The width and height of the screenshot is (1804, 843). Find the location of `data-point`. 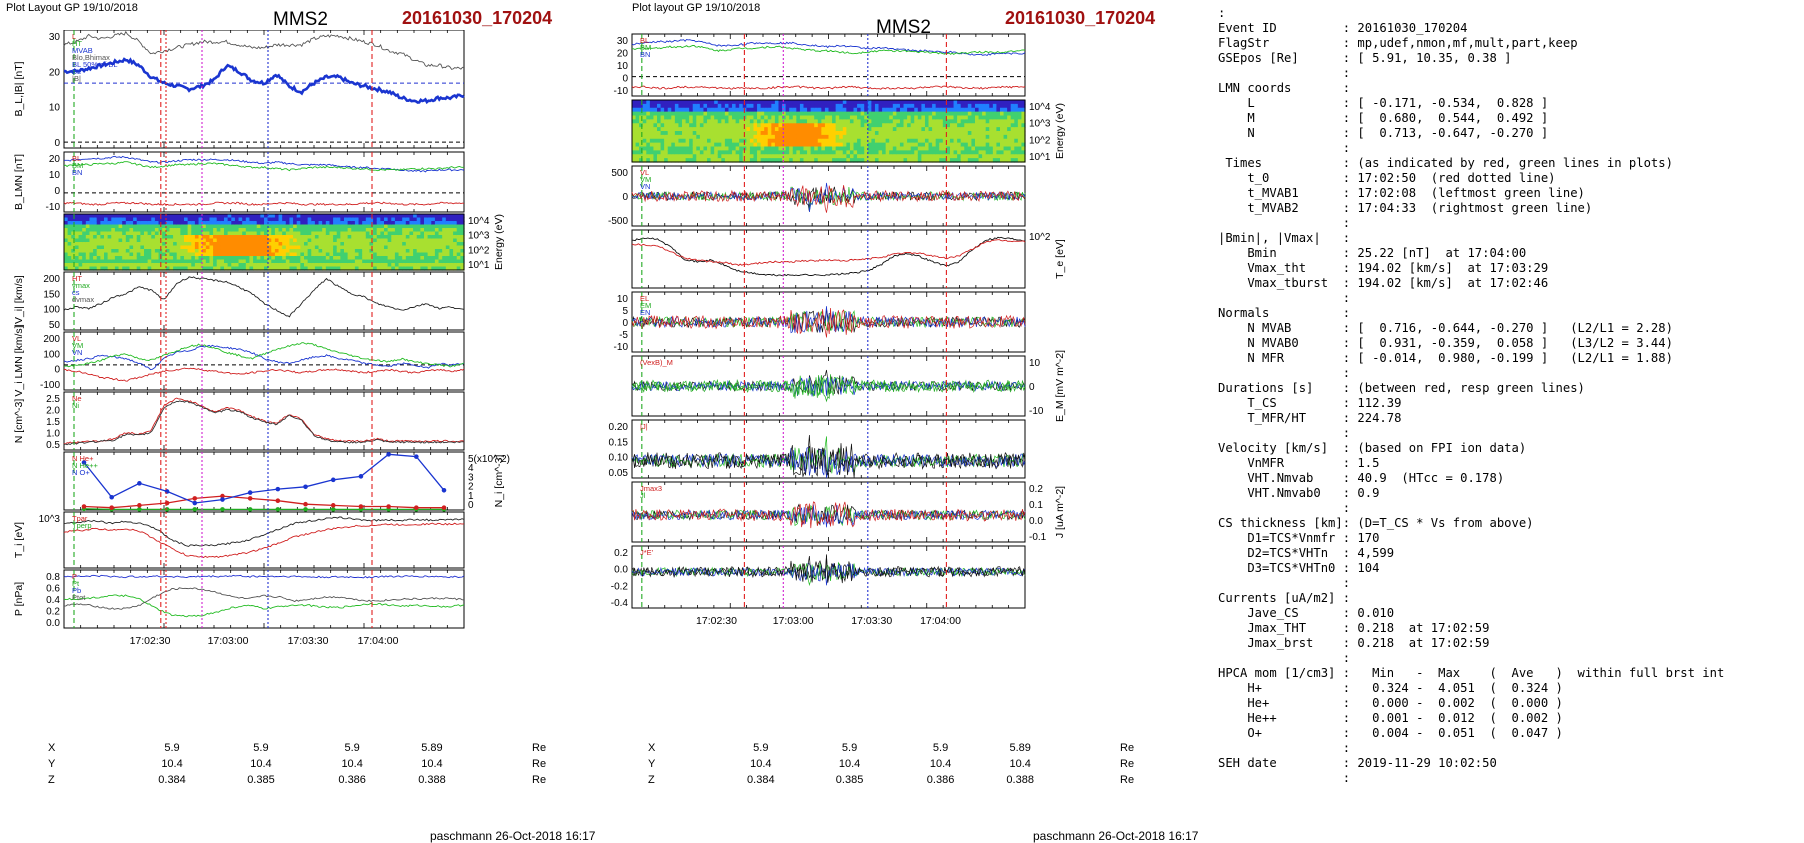

data-point is located at coordinates (333, 505).